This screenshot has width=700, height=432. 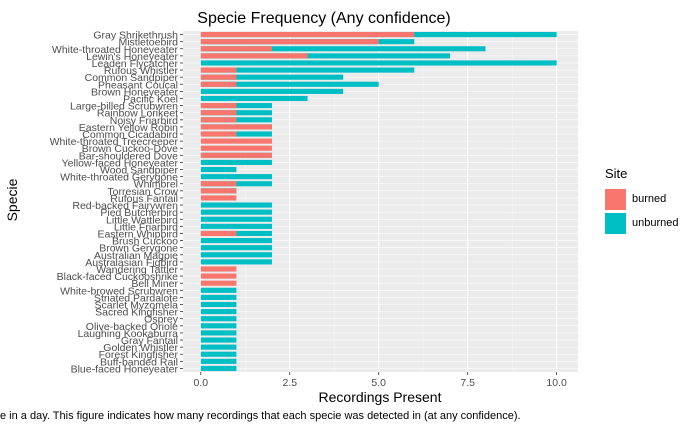 What do you see at coordinates (137, 270) in the screenshot?
I see `y-tick-label: Wandering Tattler` at bounding box center [137, 270].